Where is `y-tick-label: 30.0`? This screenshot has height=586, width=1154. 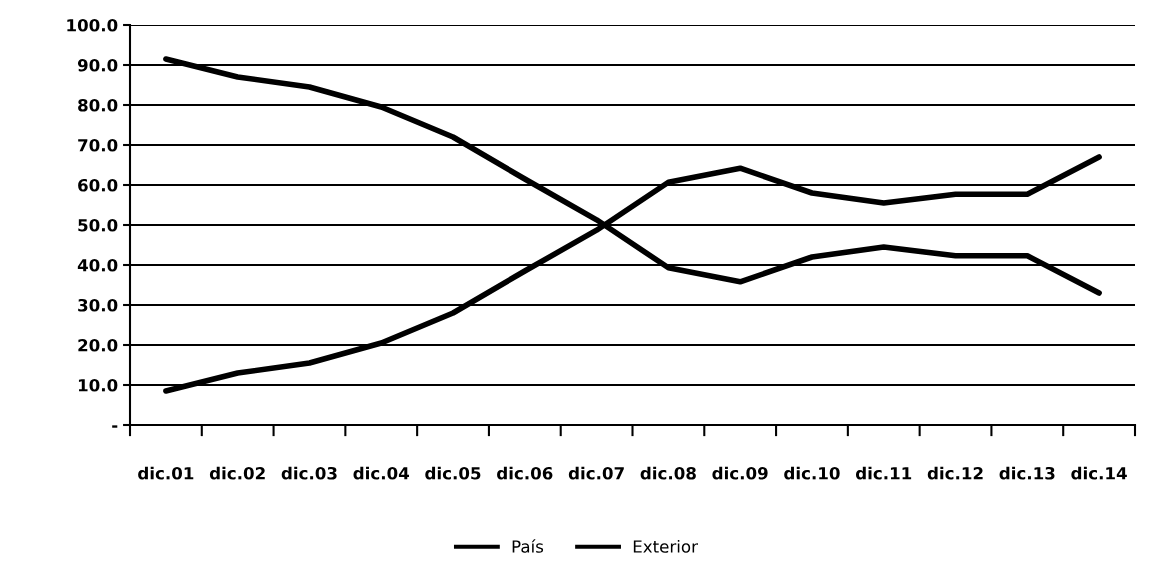 y-tick-label: 30.0 is located at coordinates (98, 305).